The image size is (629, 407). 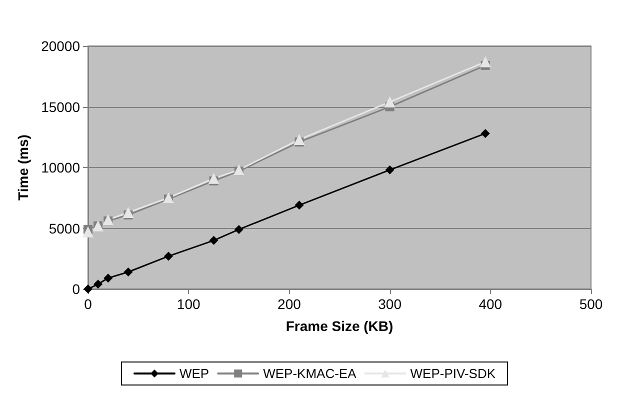 I want to click on y-axis-title: Time (ms), so click(x=23, y=167).